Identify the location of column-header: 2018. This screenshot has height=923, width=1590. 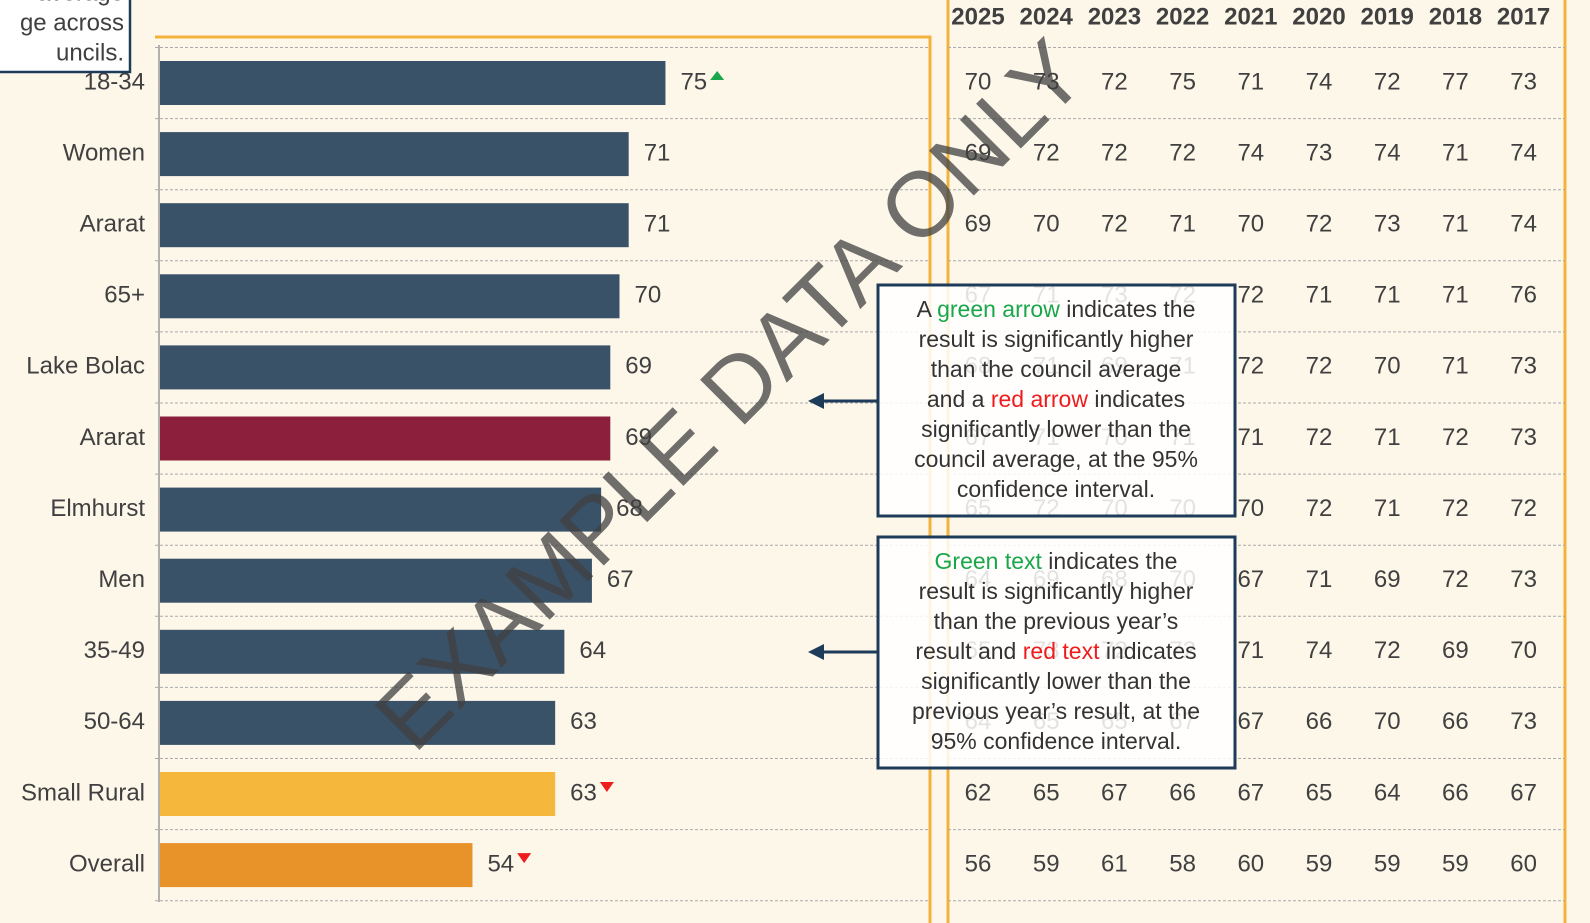
(1455, 16).